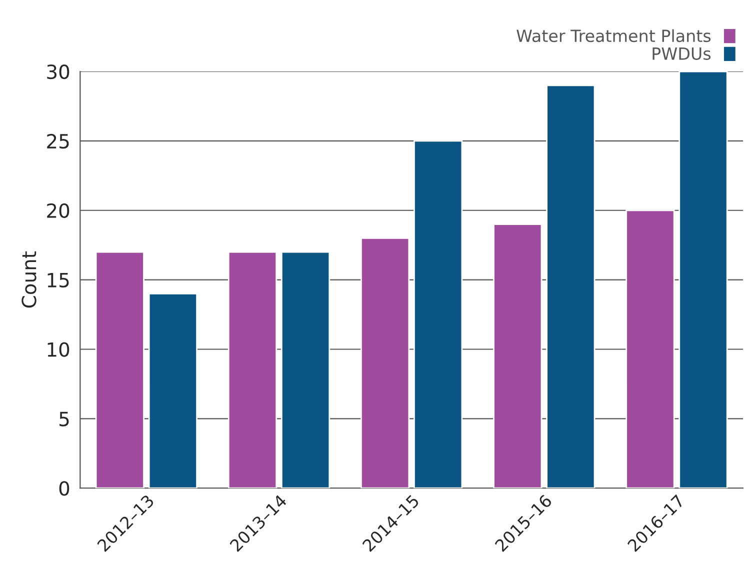 The height and width of the screenshot is (563, 749). What do you see at coordinates (64, 419) in the screenshot?
I see `y-tick-label: 5` at bounding box center [64, 419].